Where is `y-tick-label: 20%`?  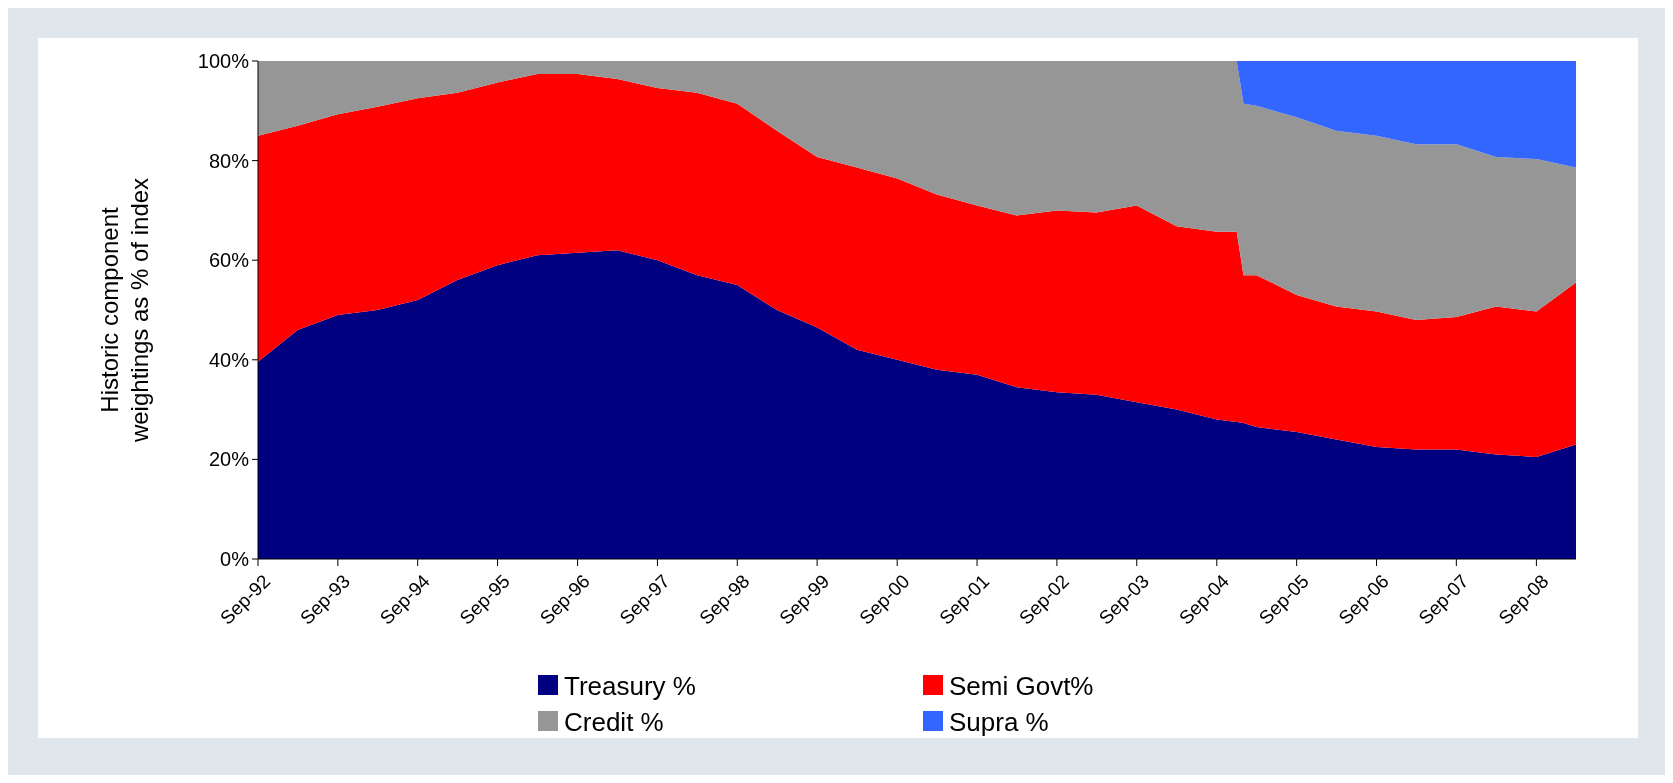 y-tick-label: 20% is located at coordinates (229, 459).